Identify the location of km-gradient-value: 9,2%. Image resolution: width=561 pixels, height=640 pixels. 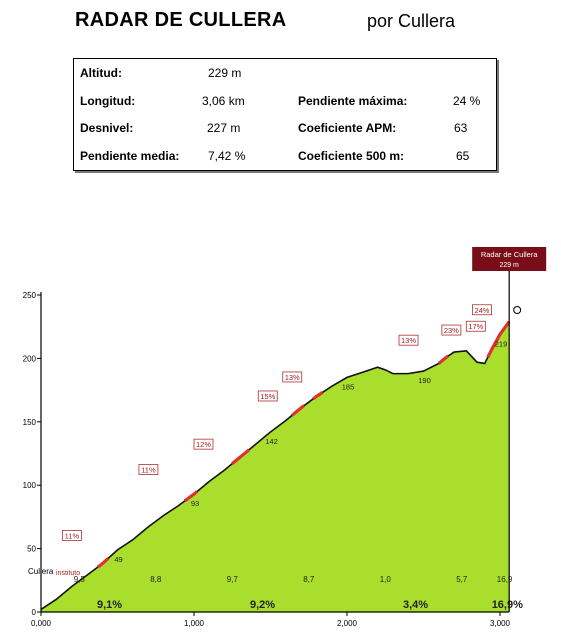
(262, 605).